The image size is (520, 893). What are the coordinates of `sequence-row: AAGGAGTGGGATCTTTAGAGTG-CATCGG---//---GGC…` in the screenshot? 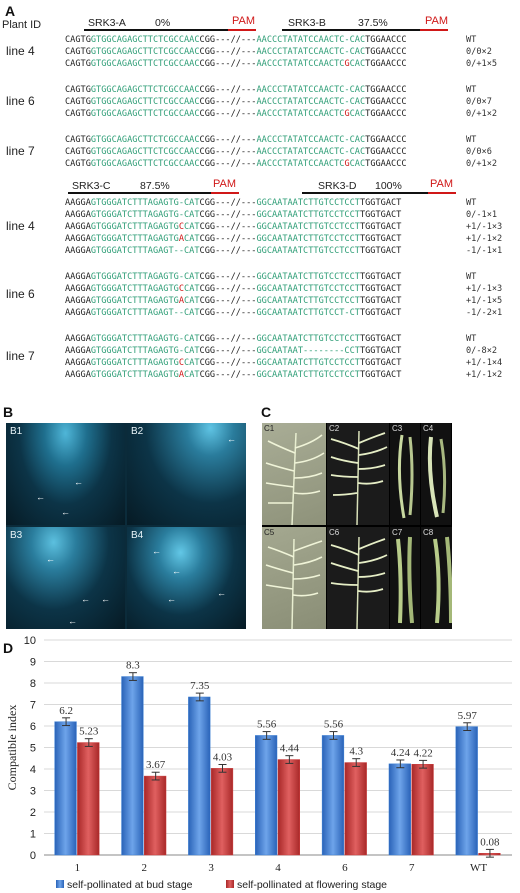 It's located at (233, 351).